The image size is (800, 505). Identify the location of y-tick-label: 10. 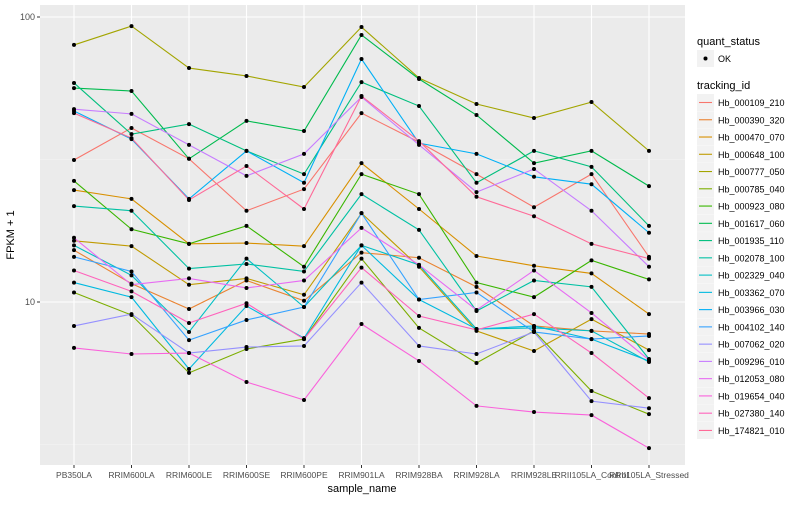
(30, 302).